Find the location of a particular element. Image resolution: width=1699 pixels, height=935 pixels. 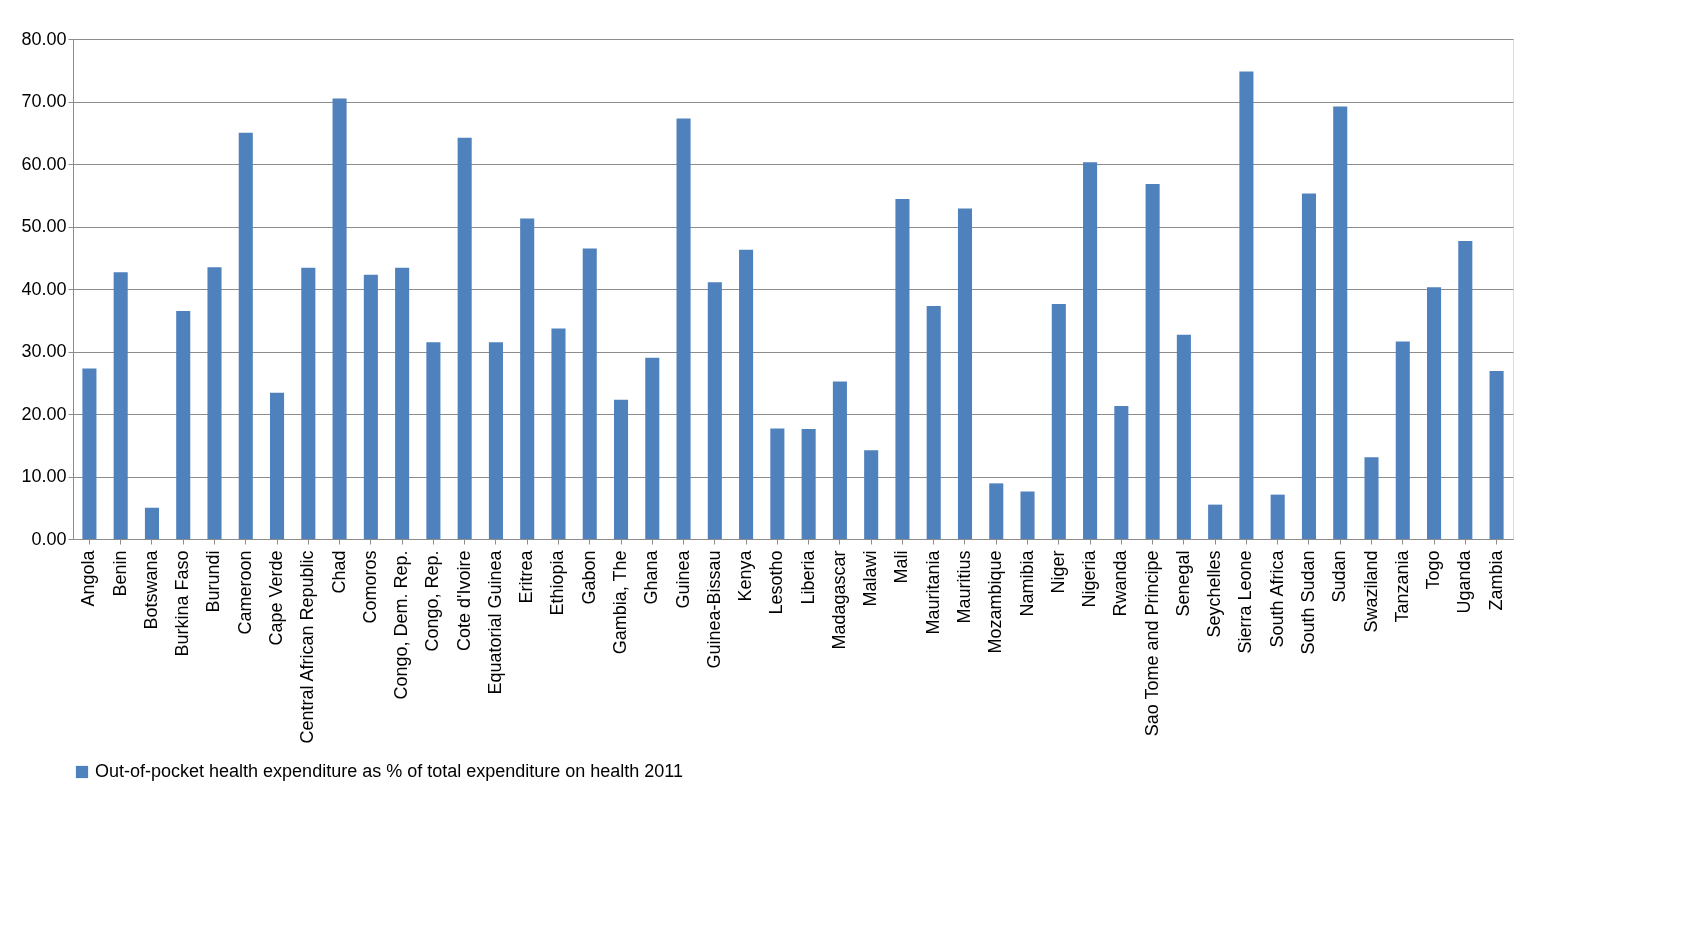

x-tick-label: Gambia, The is located at coordinates (620, 602).